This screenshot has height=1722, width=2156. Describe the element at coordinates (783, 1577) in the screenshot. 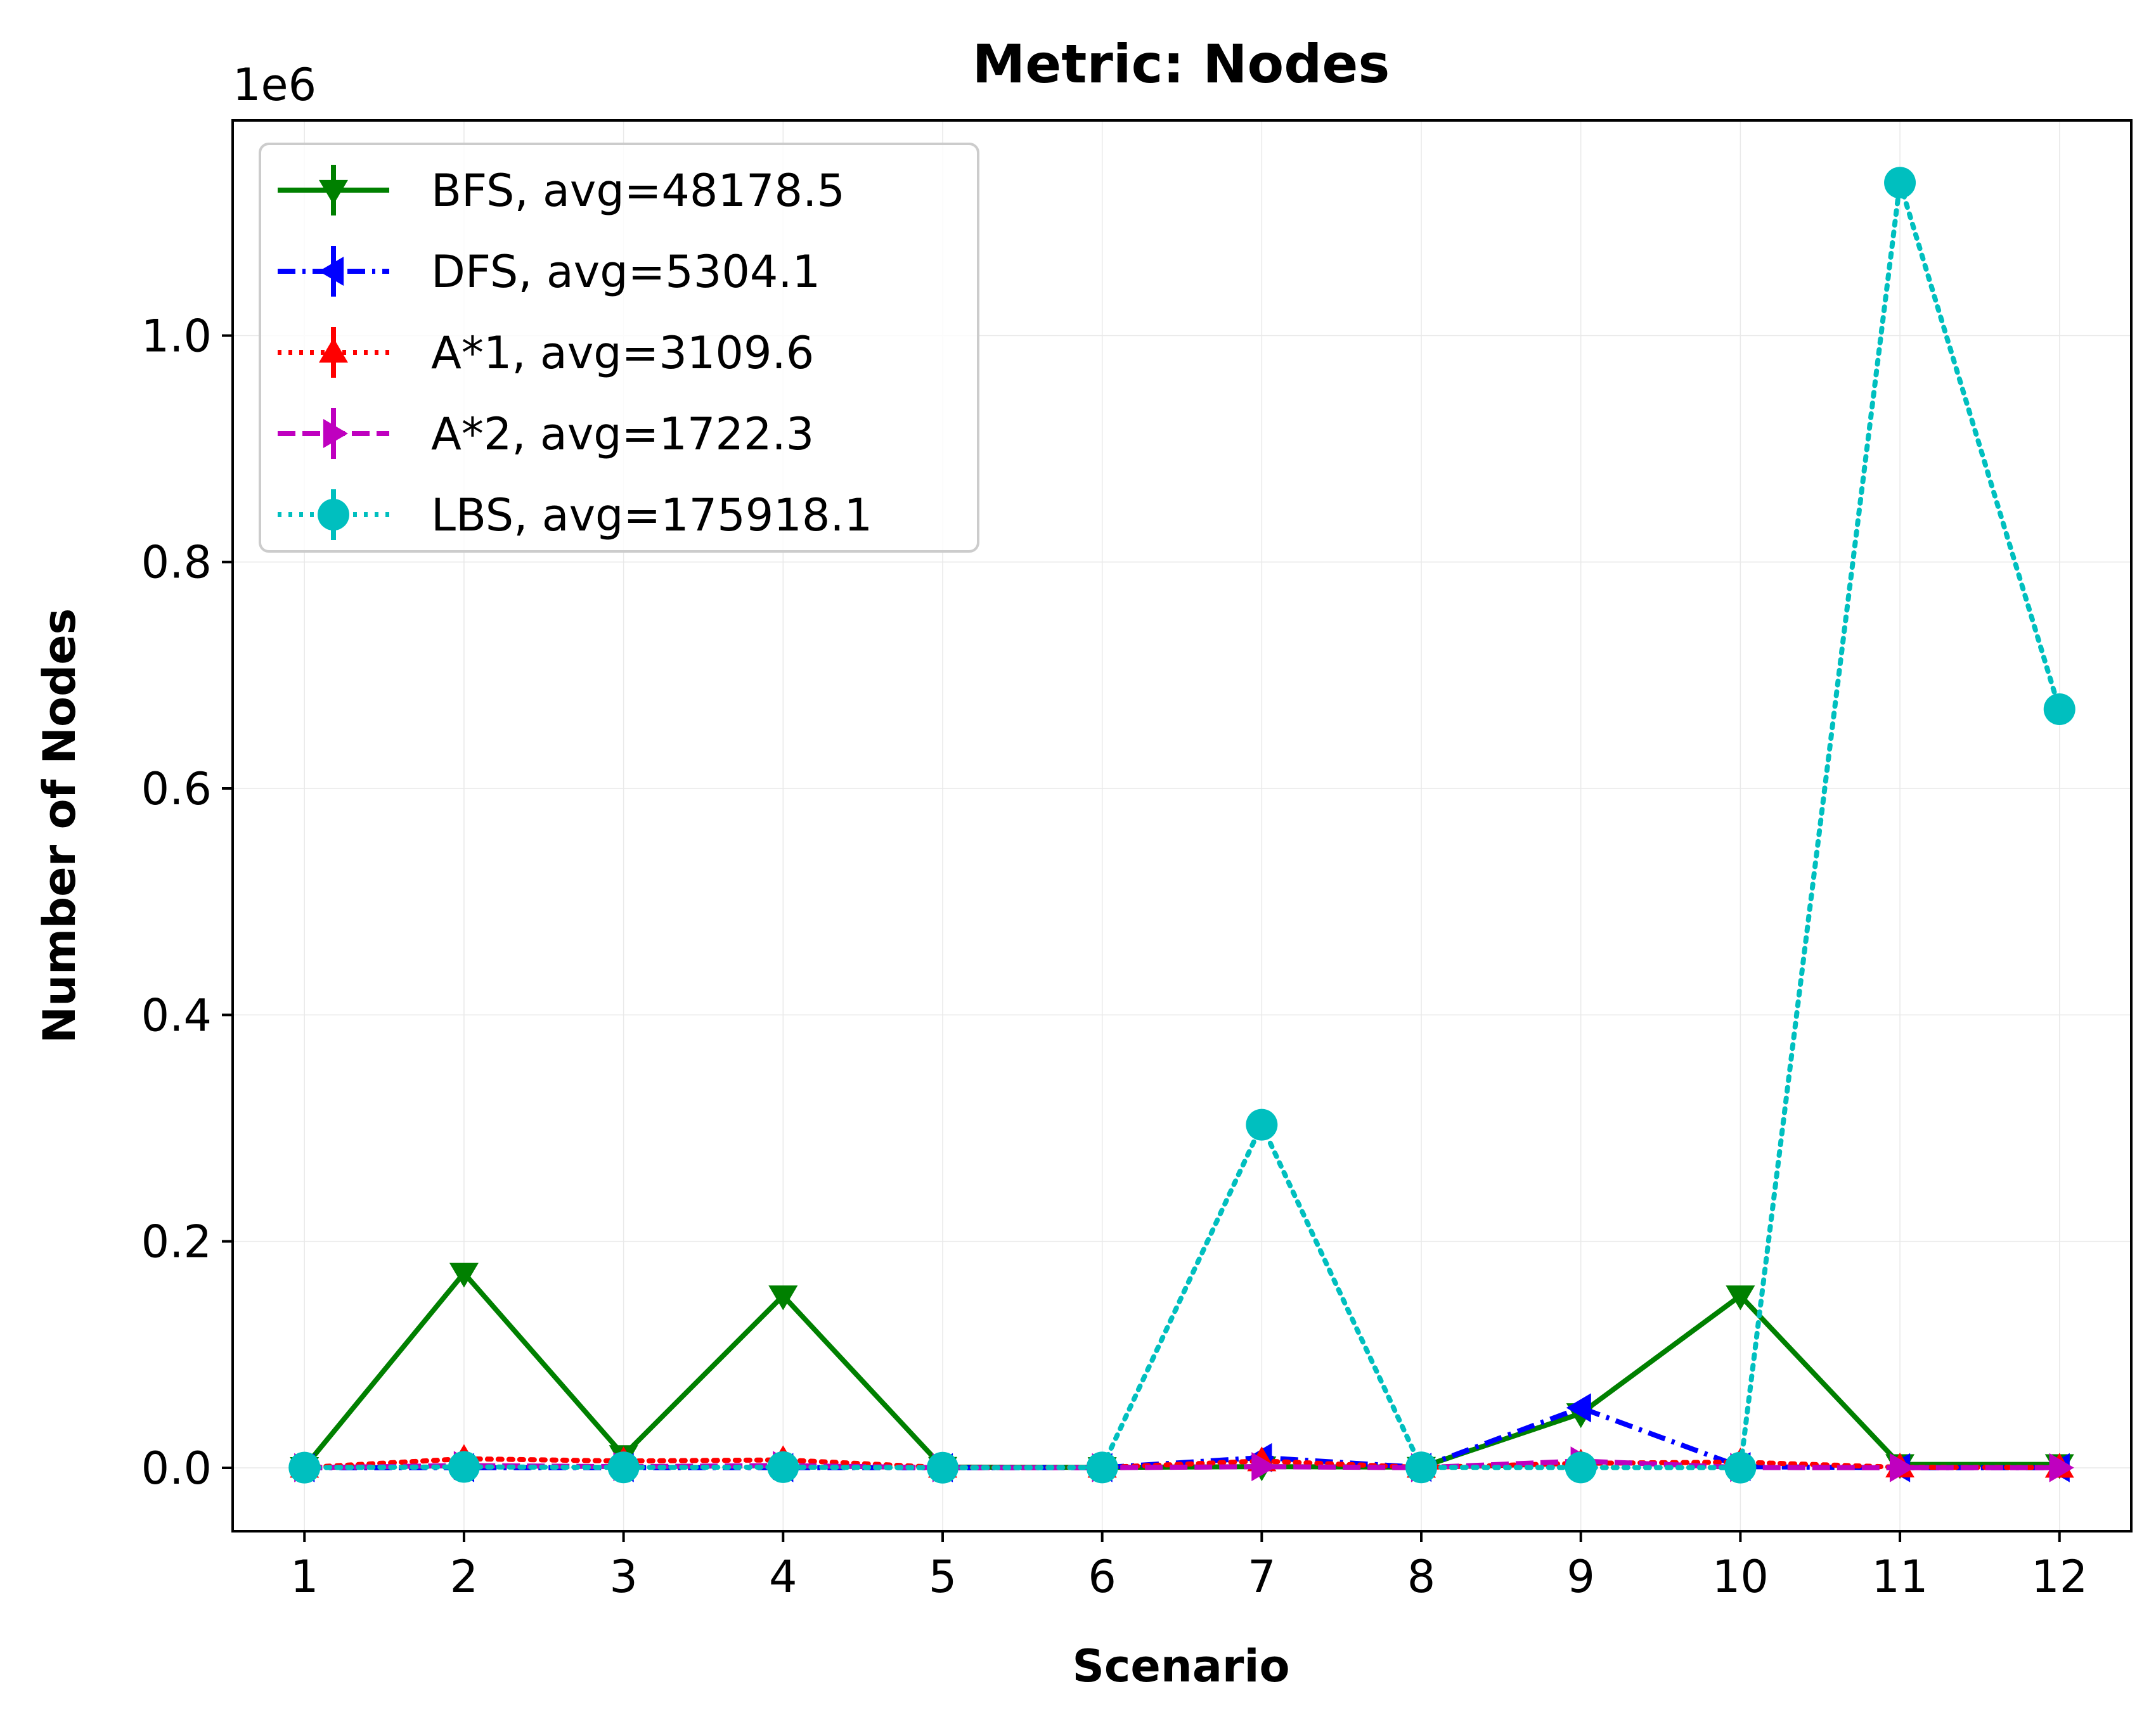

I see `x-tick-label: 4` at that location.